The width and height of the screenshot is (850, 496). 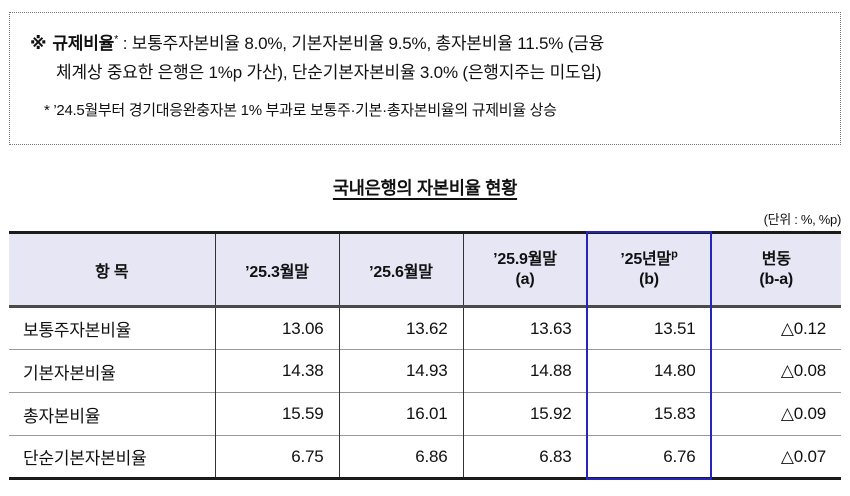 What do you see at coordinates (775, 371) in the screenshot?
I see `cell-change: △0.08` at bounding box center [775, 371].